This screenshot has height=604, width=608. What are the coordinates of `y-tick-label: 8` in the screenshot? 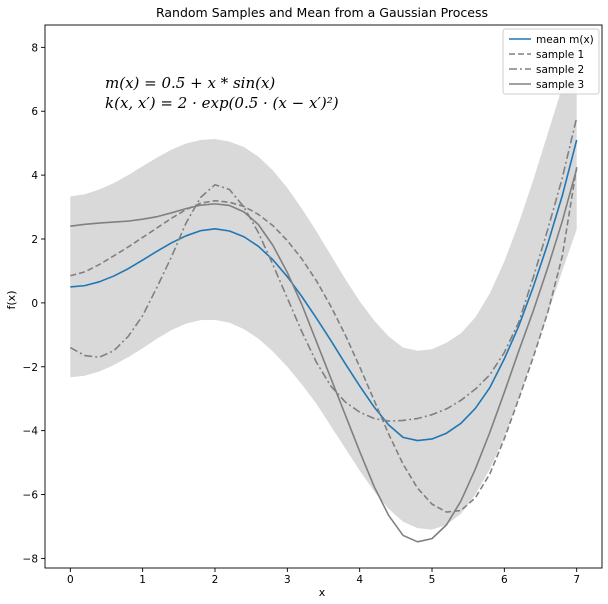 It's located at (34, 48).